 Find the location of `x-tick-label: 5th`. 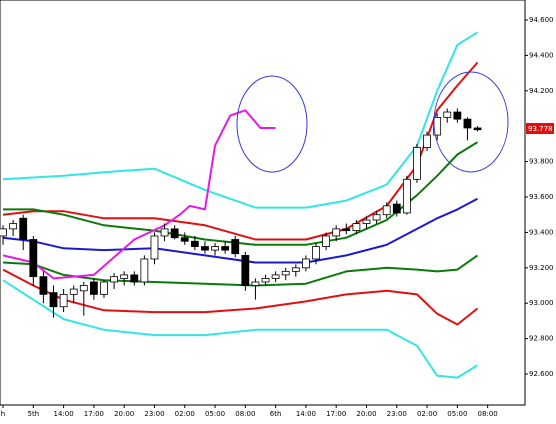

x-tick-label: 5th is located at coordinates (33, 414).